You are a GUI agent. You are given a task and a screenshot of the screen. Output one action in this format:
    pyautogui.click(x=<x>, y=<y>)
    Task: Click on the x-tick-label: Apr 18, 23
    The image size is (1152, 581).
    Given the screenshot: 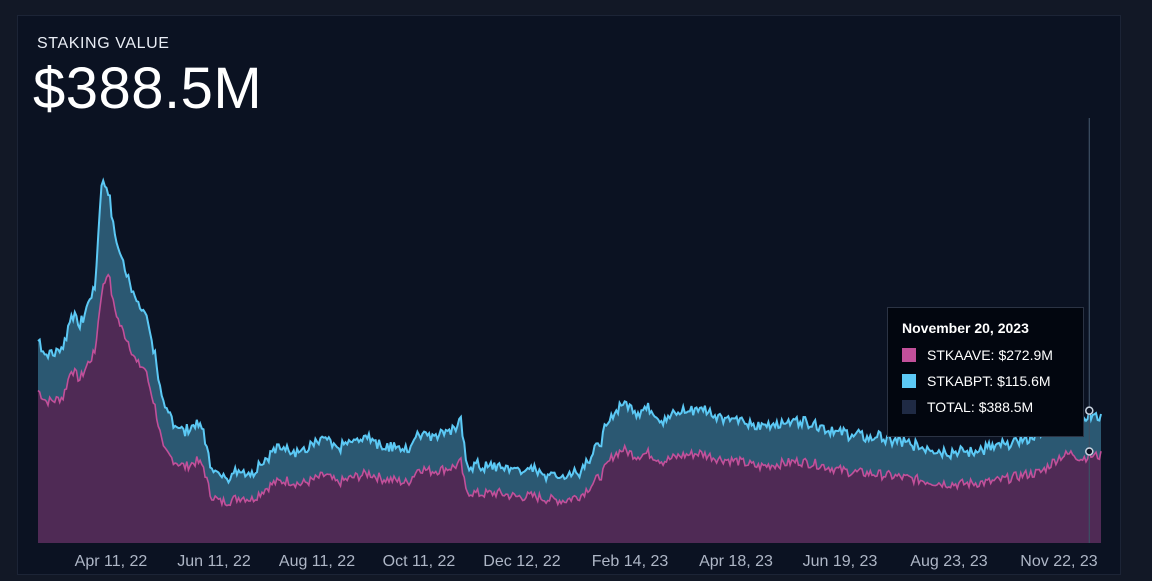 What is the action you would take?
    pyautogui.click(x=736, y=561)
    